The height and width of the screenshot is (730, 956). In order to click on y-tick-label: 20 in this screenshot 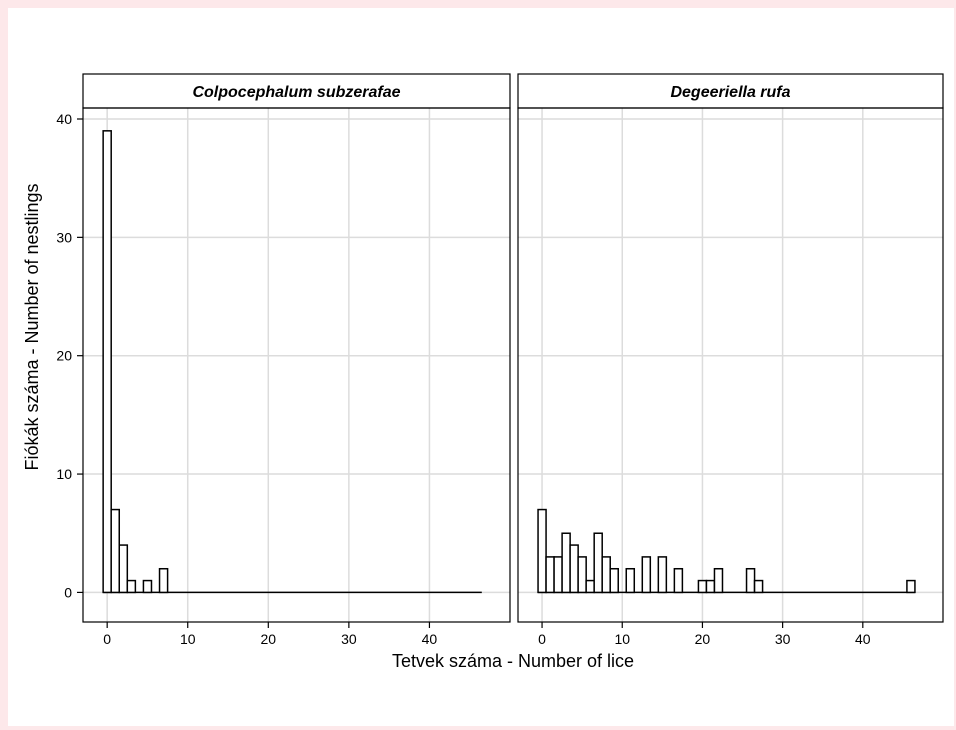, I will do `click(64, 356)`.